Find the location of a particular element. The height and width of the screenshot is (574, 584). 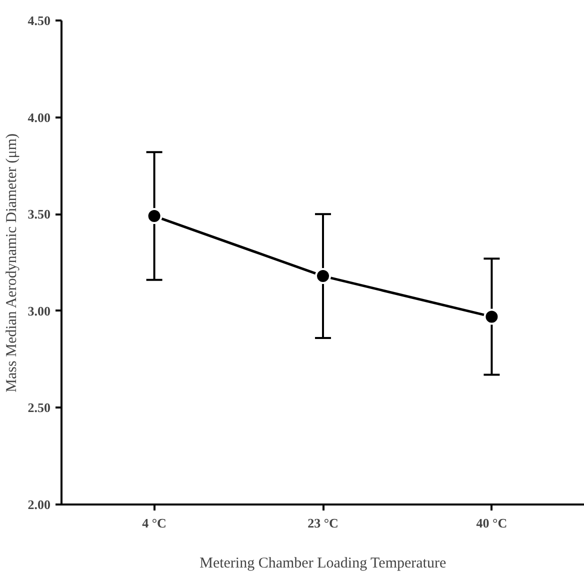

y-tick-label: 4.50 is located at coordinates (39, 20).